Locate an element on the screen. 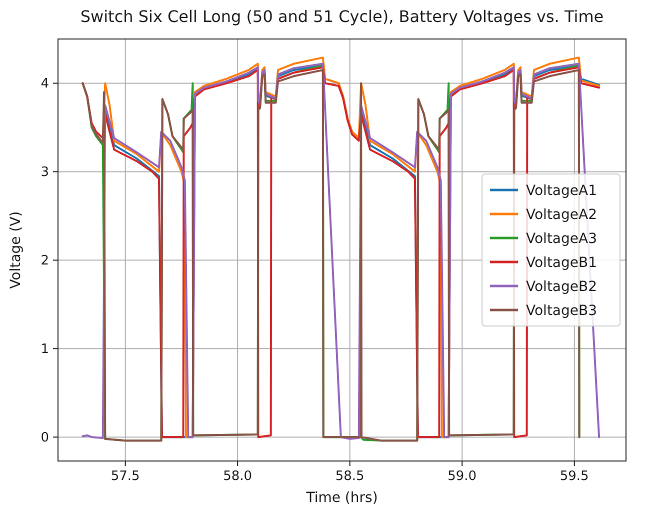  legend-label: VoltageB2 is located at coordinates (562, 287).